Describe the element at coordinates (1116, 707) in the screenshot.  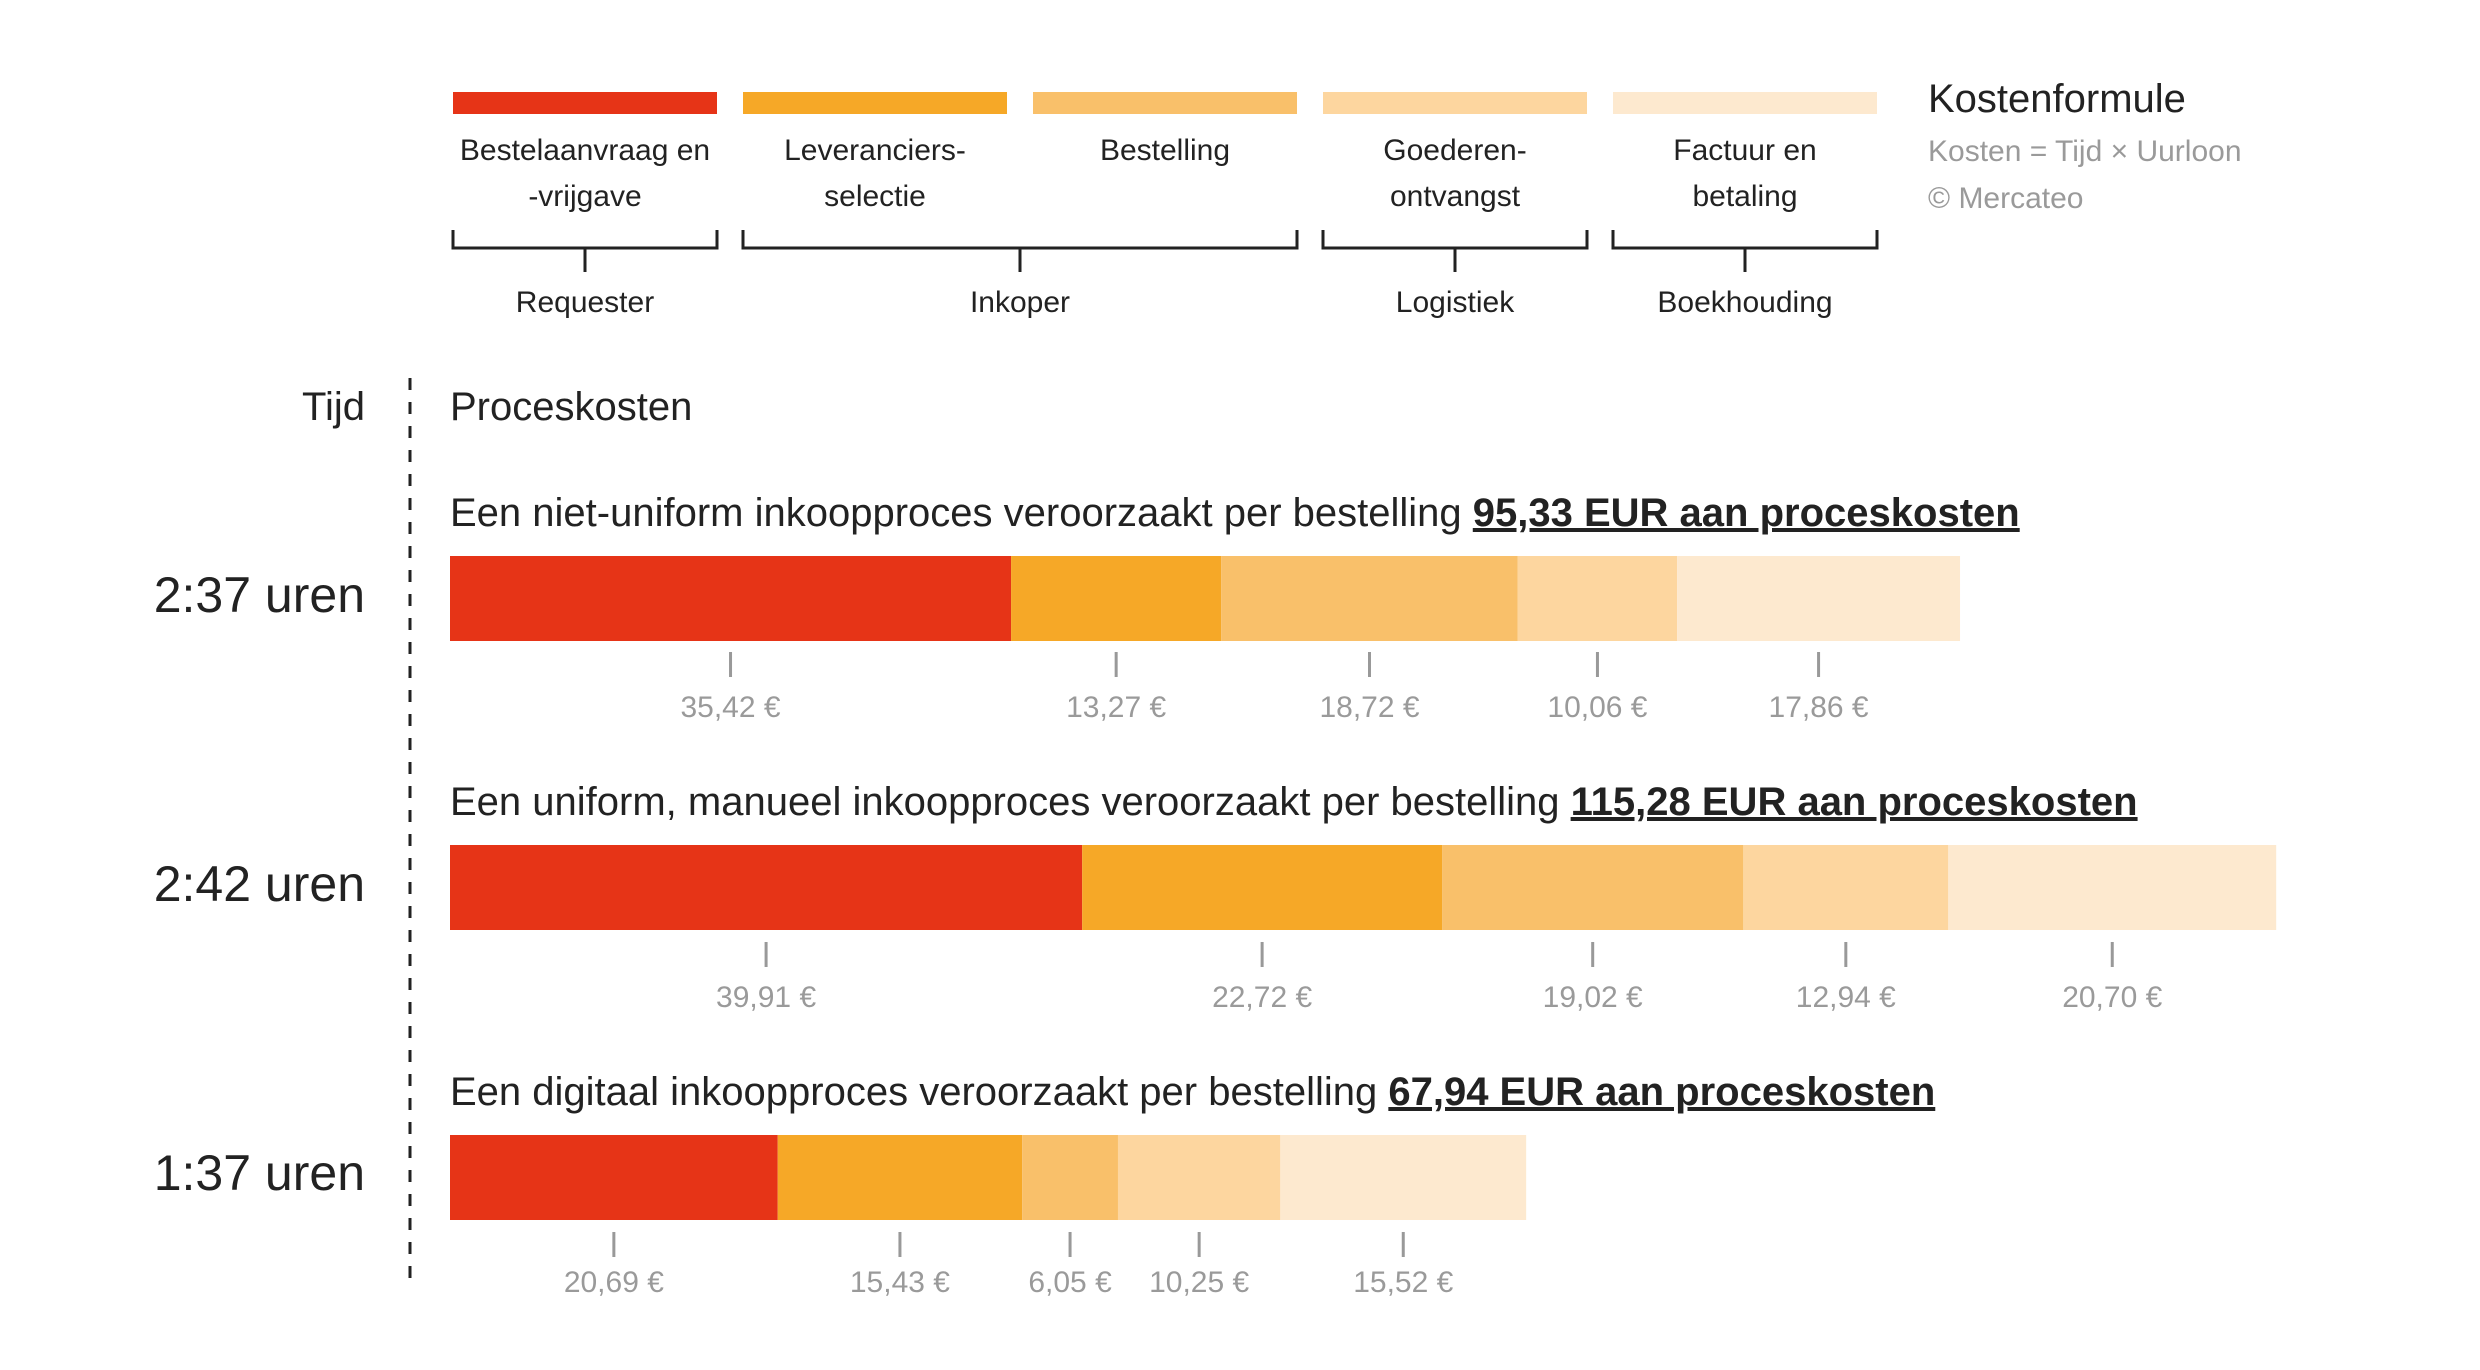
I see `value-label: 13,27 €` at that location.